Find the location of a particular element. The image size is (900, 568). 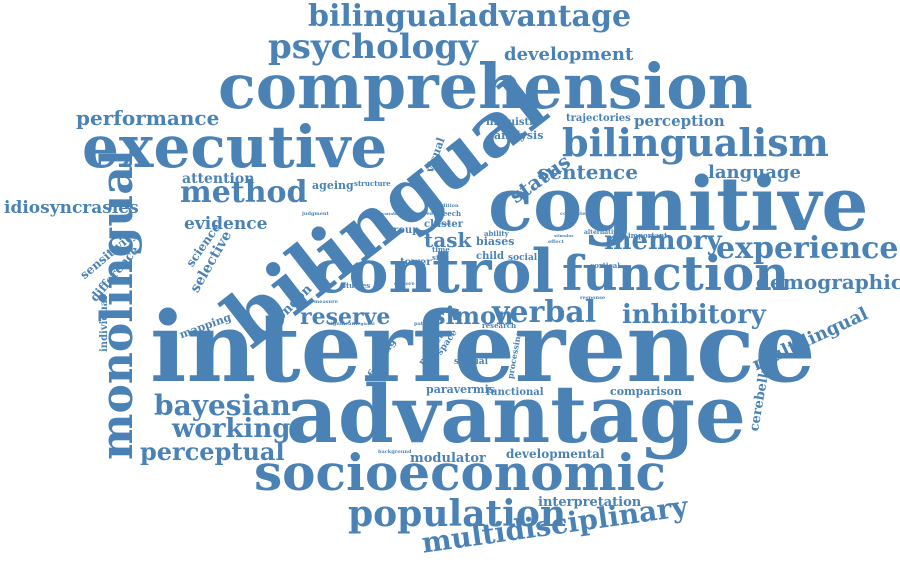

word-linguistic: linguistic is located at coordinates (513, 122).